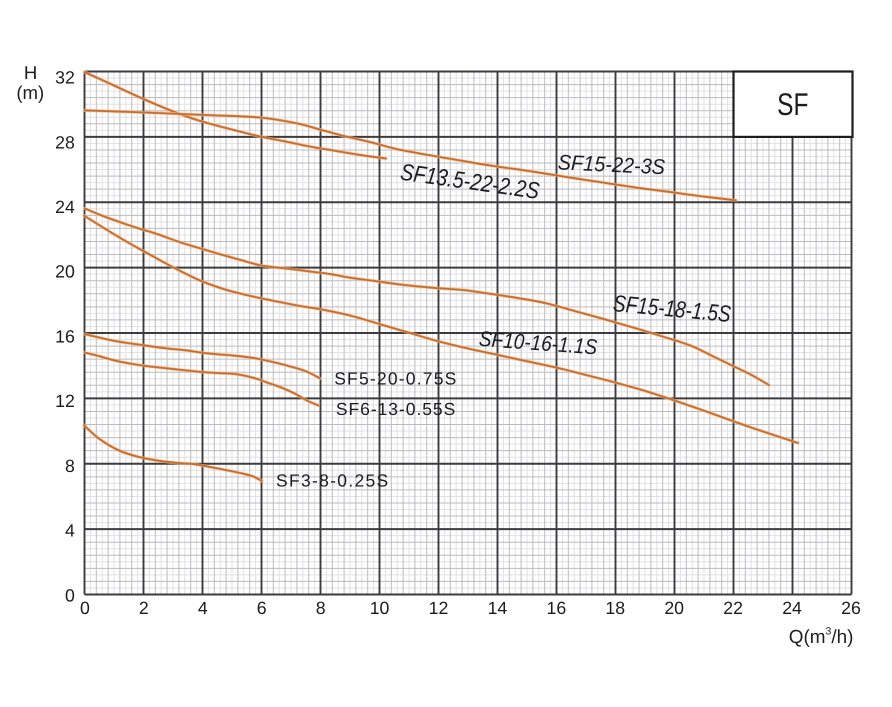  Describe the element at coordinates (396, 409) in the screenshot. I see `svg-text: SF6-13-0.55S` at that location.